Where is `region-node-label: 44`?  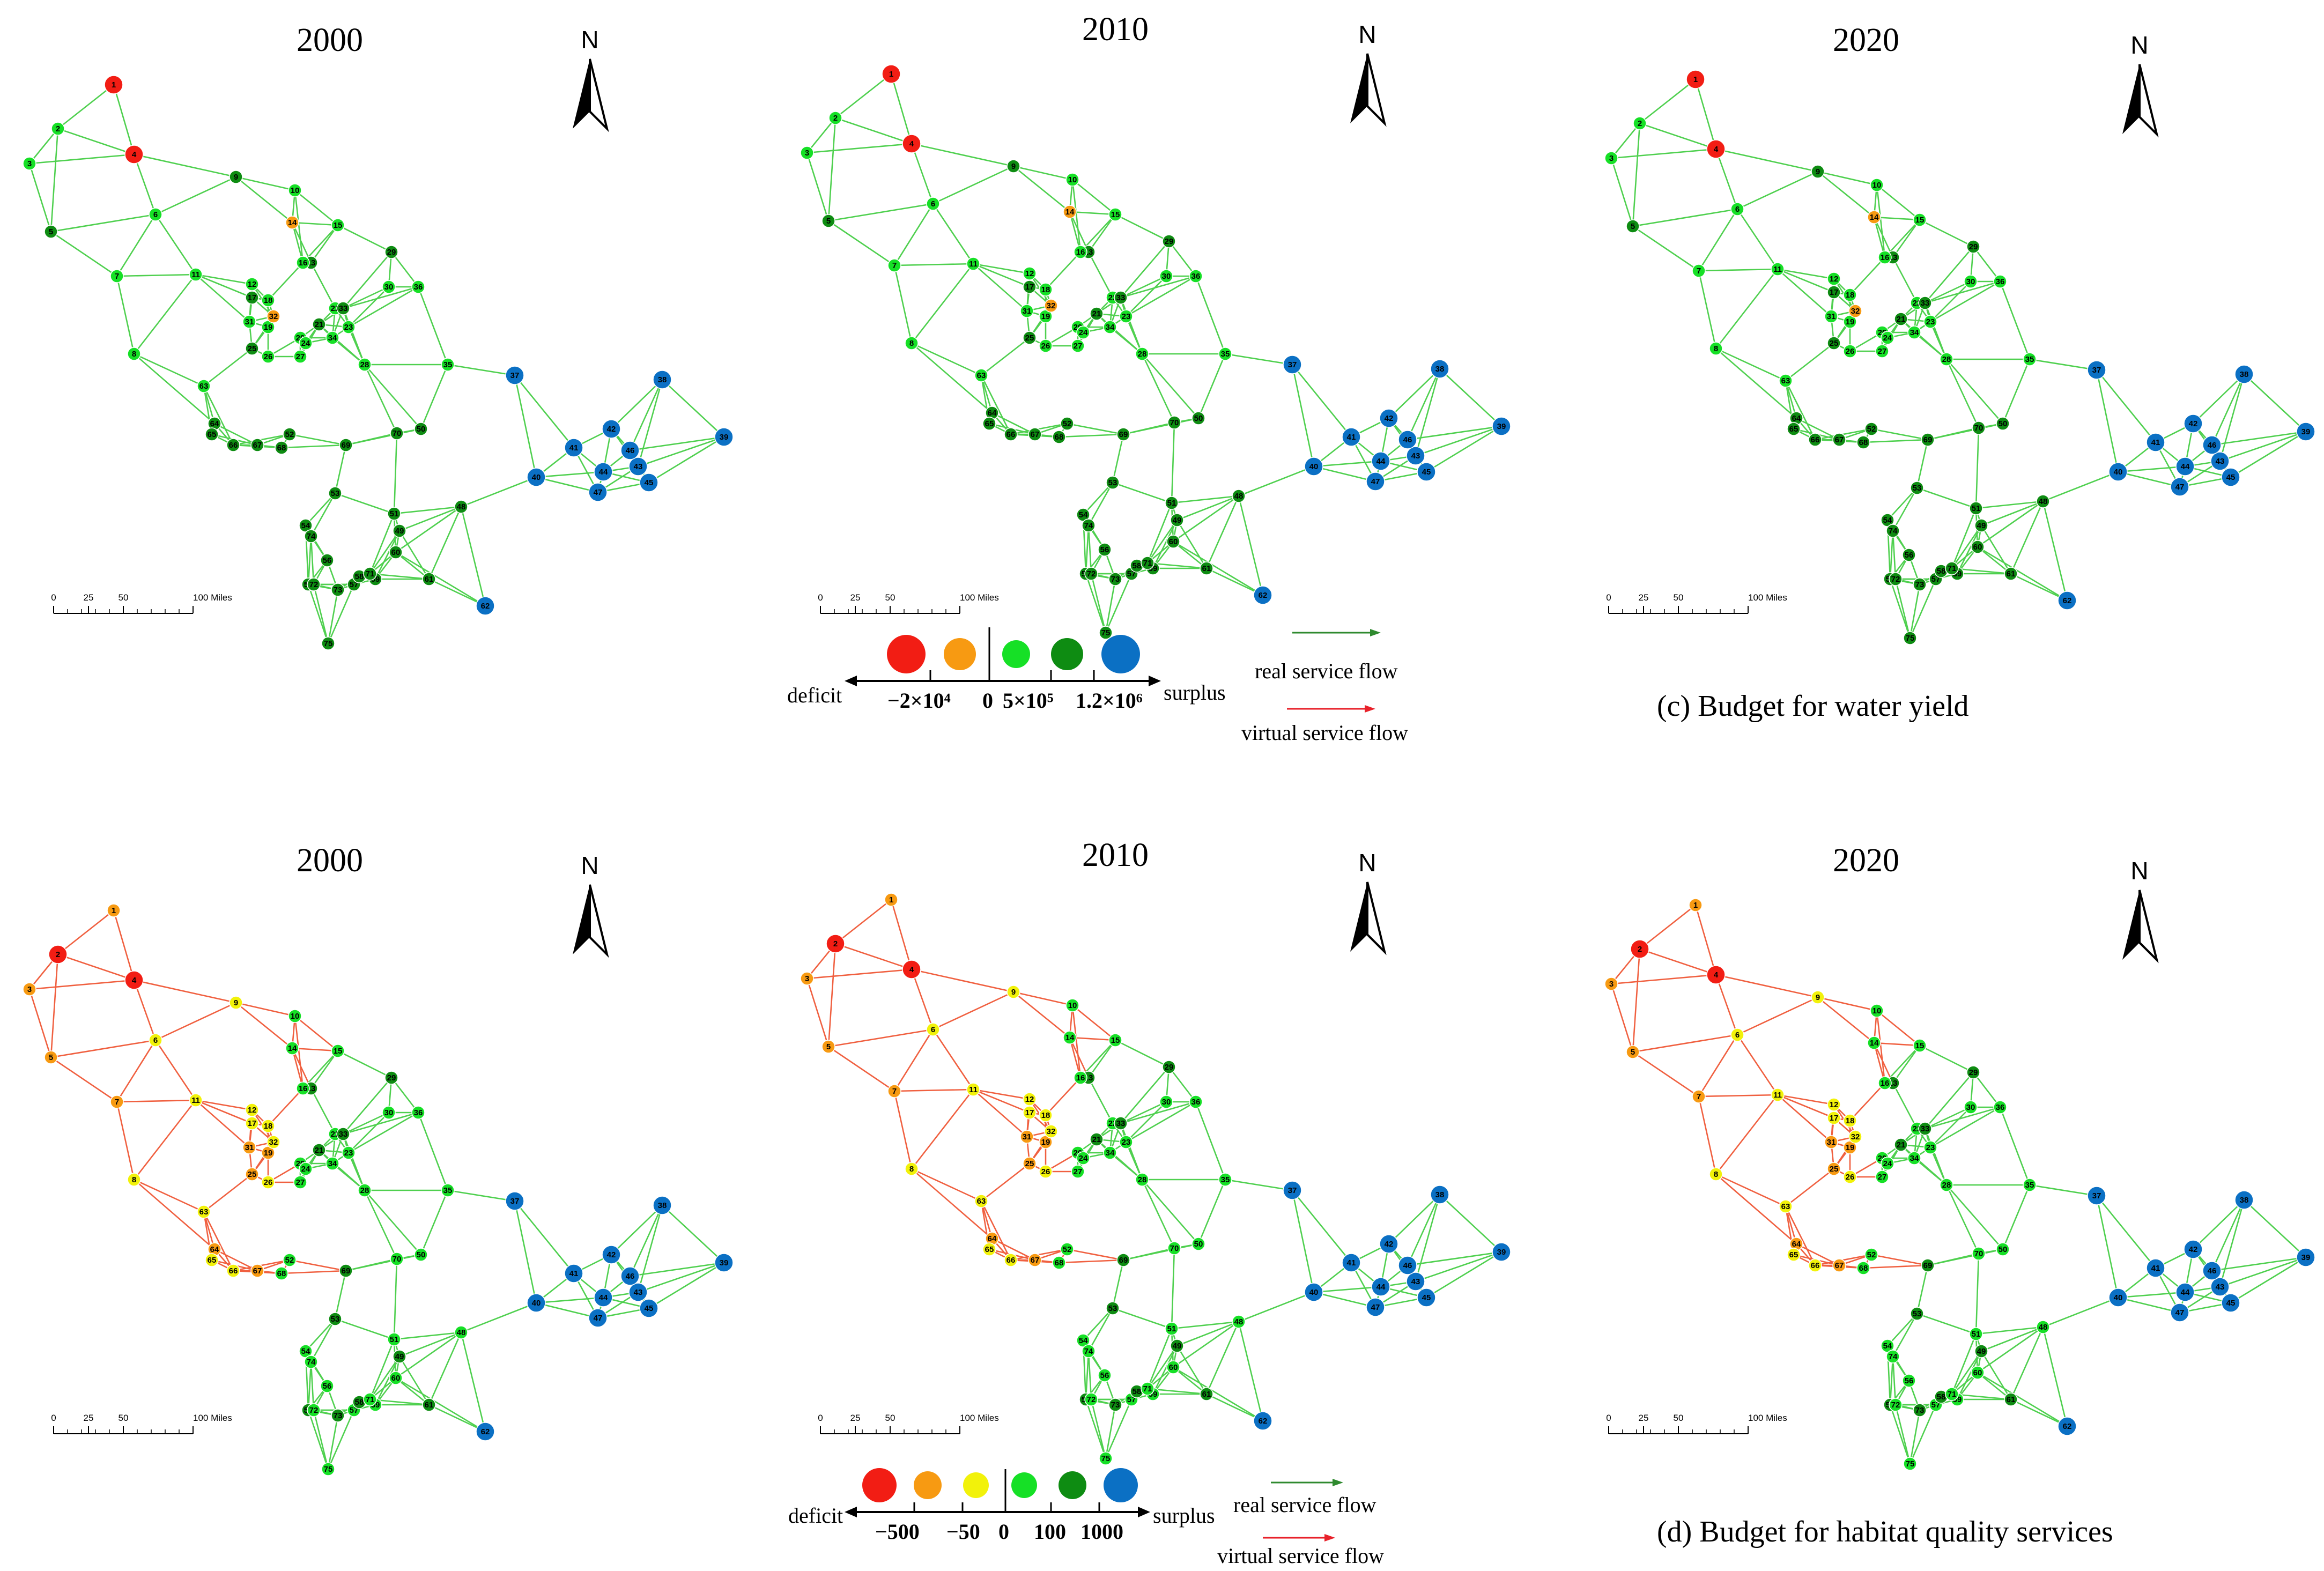 region-node-label: 44 is located at coordinates (1381, 1287).